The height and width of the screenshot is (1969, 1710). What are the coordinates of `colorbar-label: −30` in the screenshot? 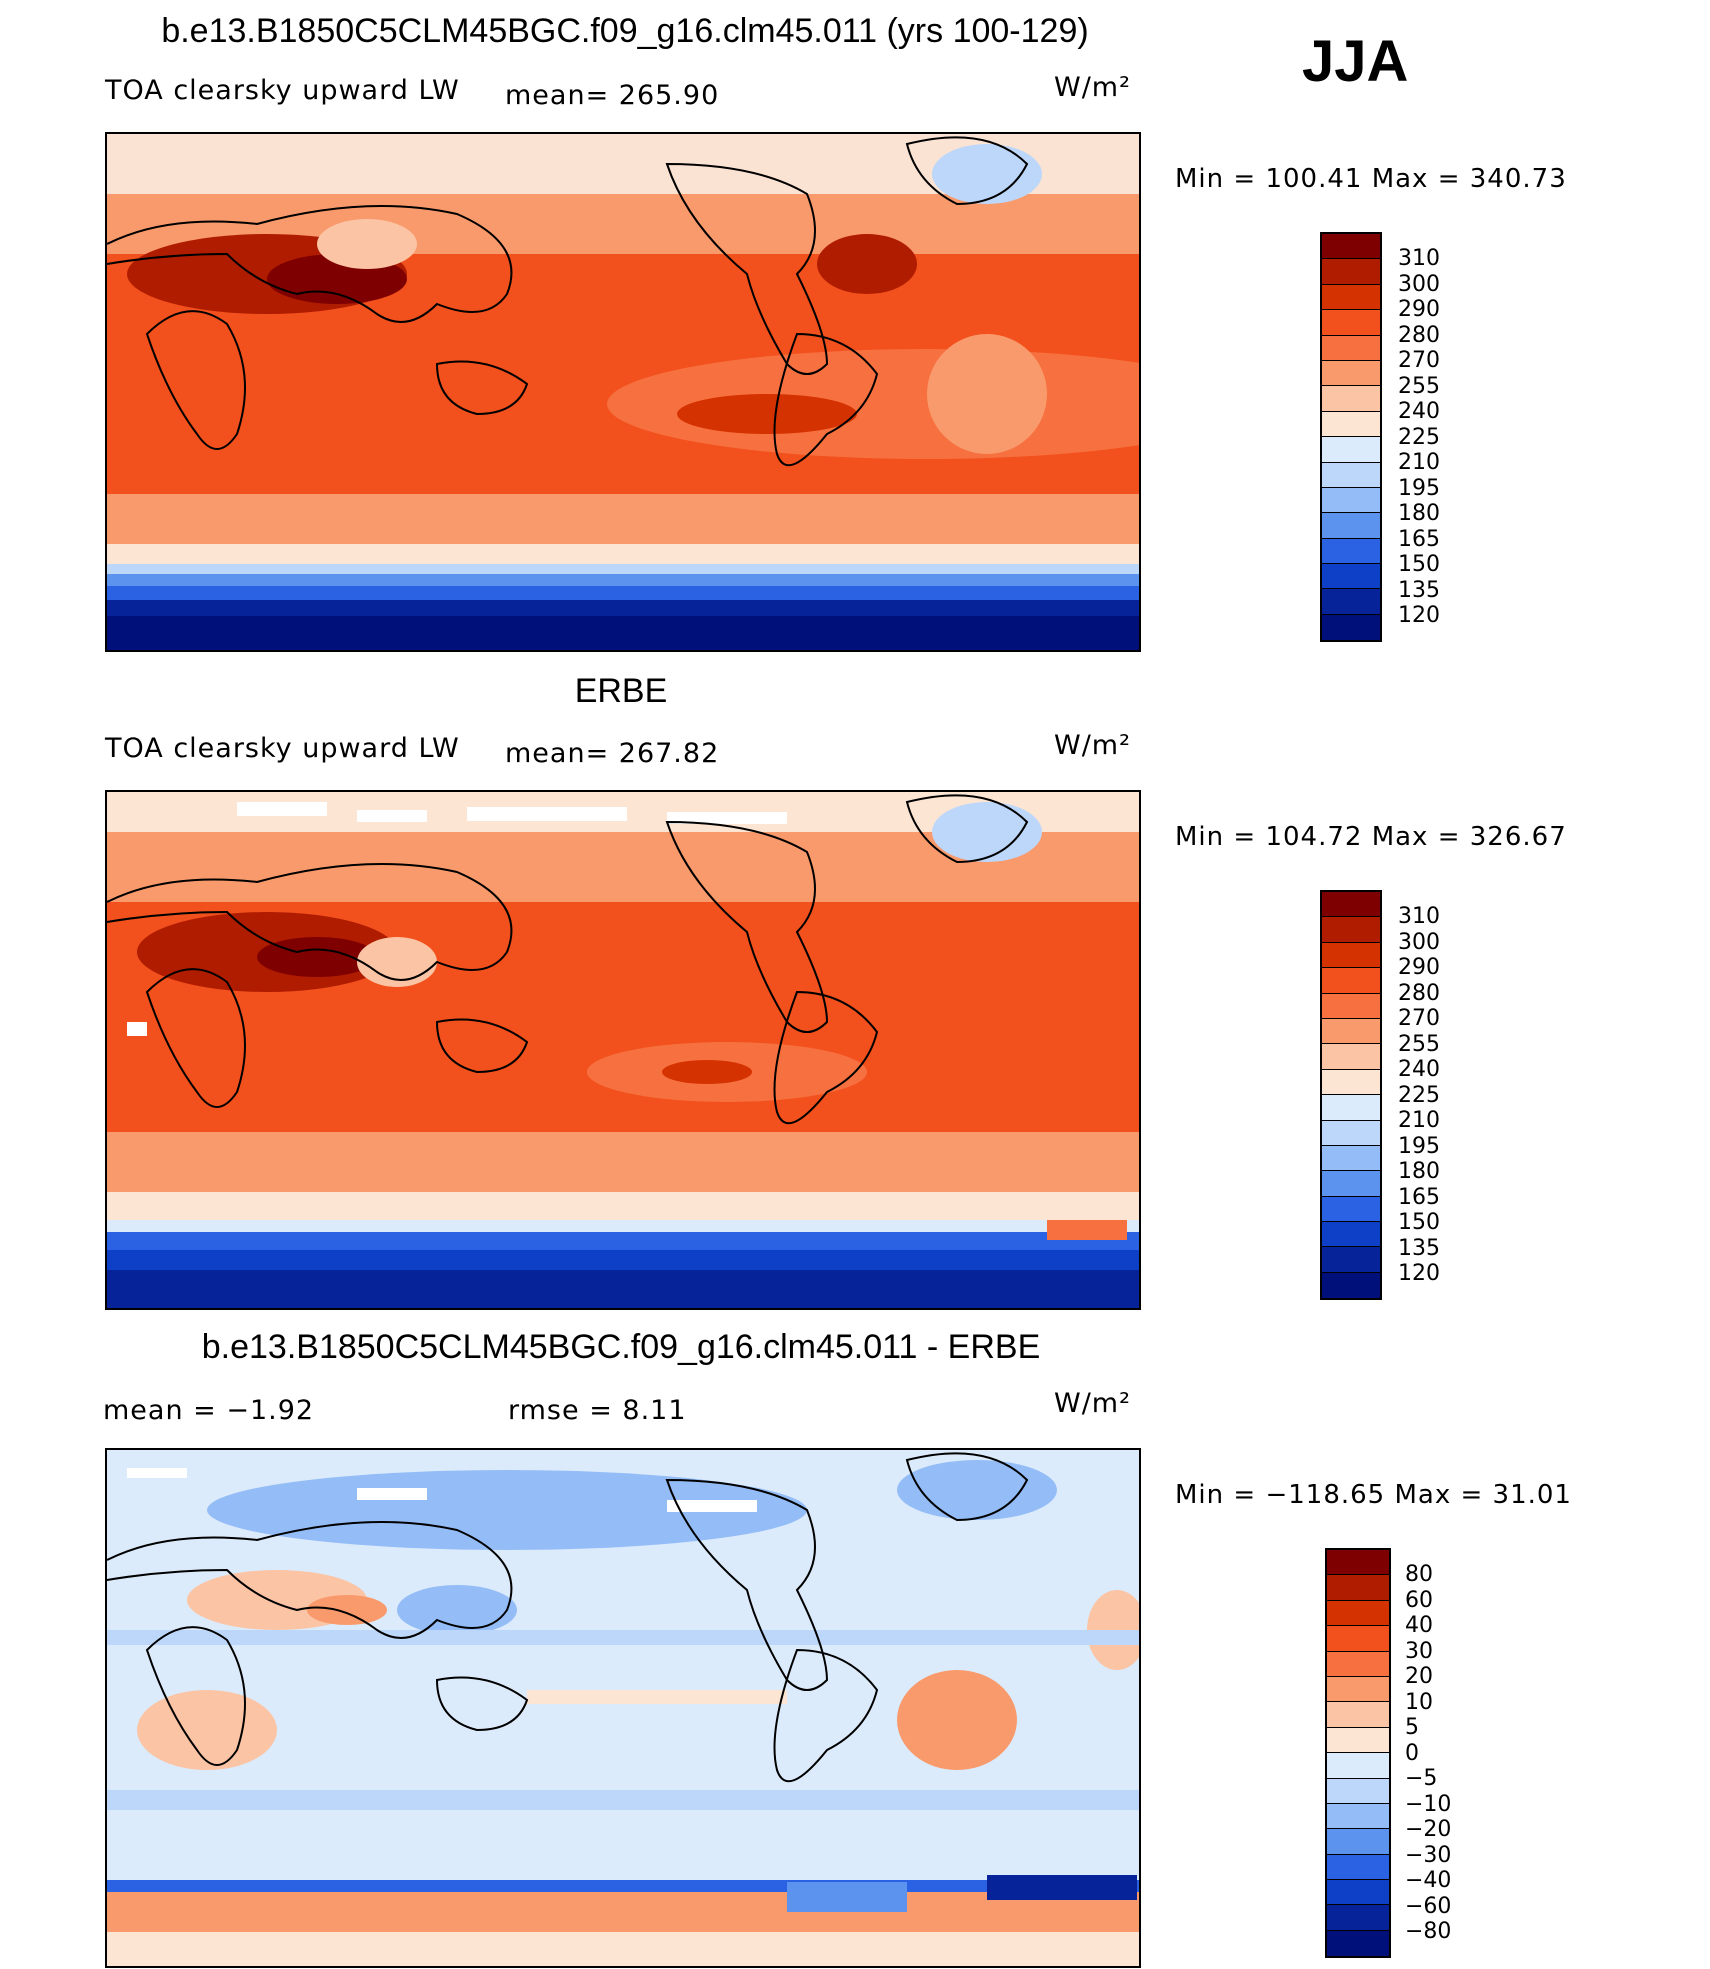 It's located at (1428, 1855).